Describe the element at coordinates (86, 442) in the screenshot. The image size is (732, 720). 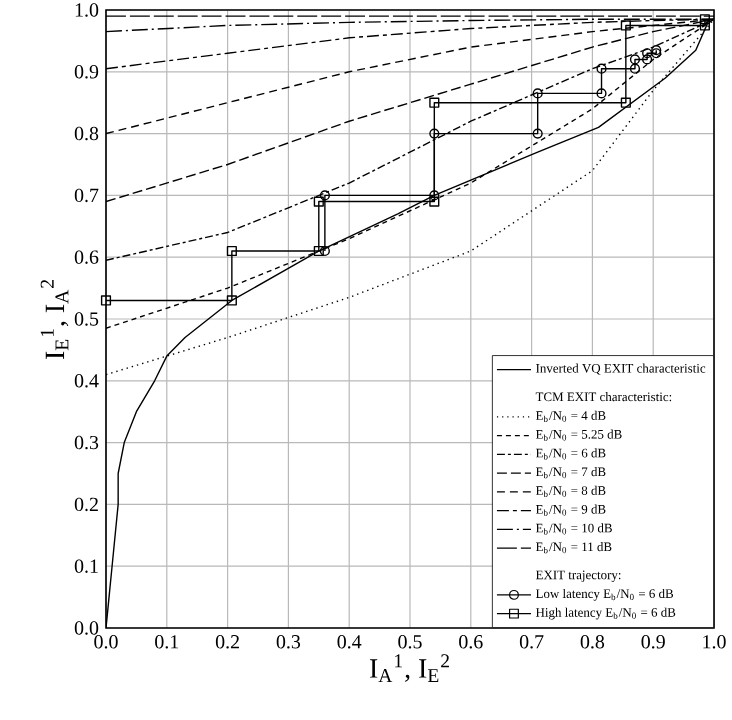
I see `y-tick-label: 0.3` at that location.